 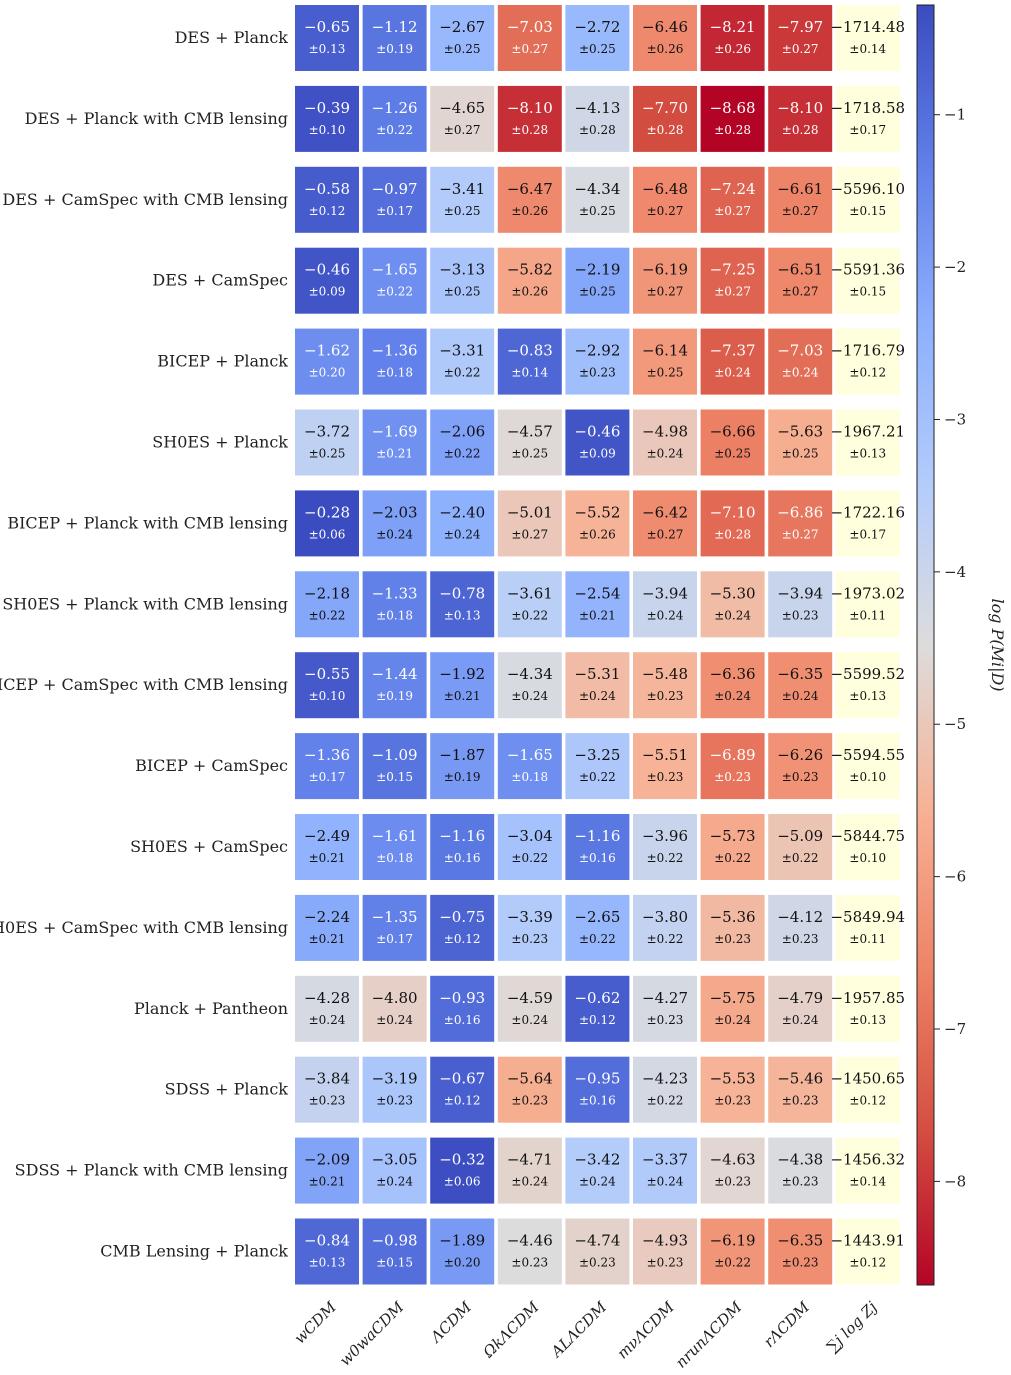 What do you see at coordinates (394, 858) in the screenshot?
I see `cell-error: ±0.18` at bounding box center [394, 858].